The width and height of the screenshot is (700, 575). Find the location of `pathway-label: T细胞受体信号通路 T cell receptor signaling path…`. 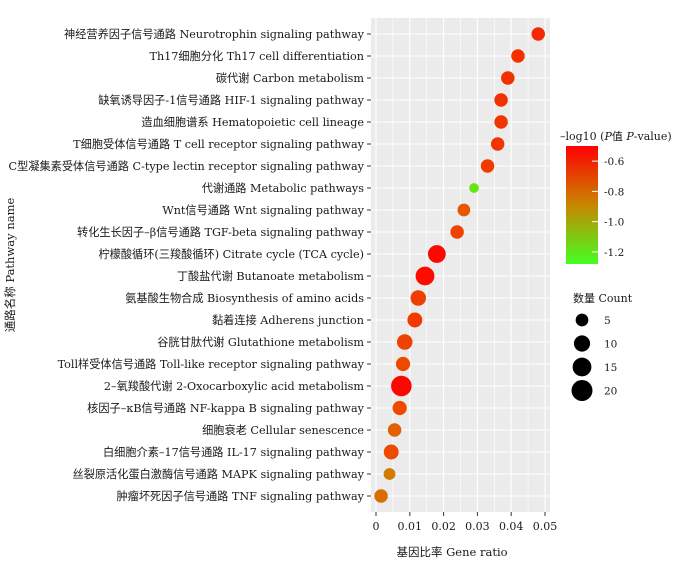

pathway-label: T细胞受体信号通路 T cell receptor signaling path… is located at coordinates (219, 144).